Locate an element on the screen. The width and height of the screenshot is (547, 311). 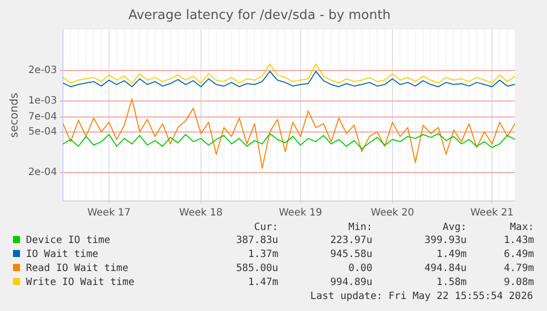
legend-label: IO Wait time is located at coordinates (62, 254).